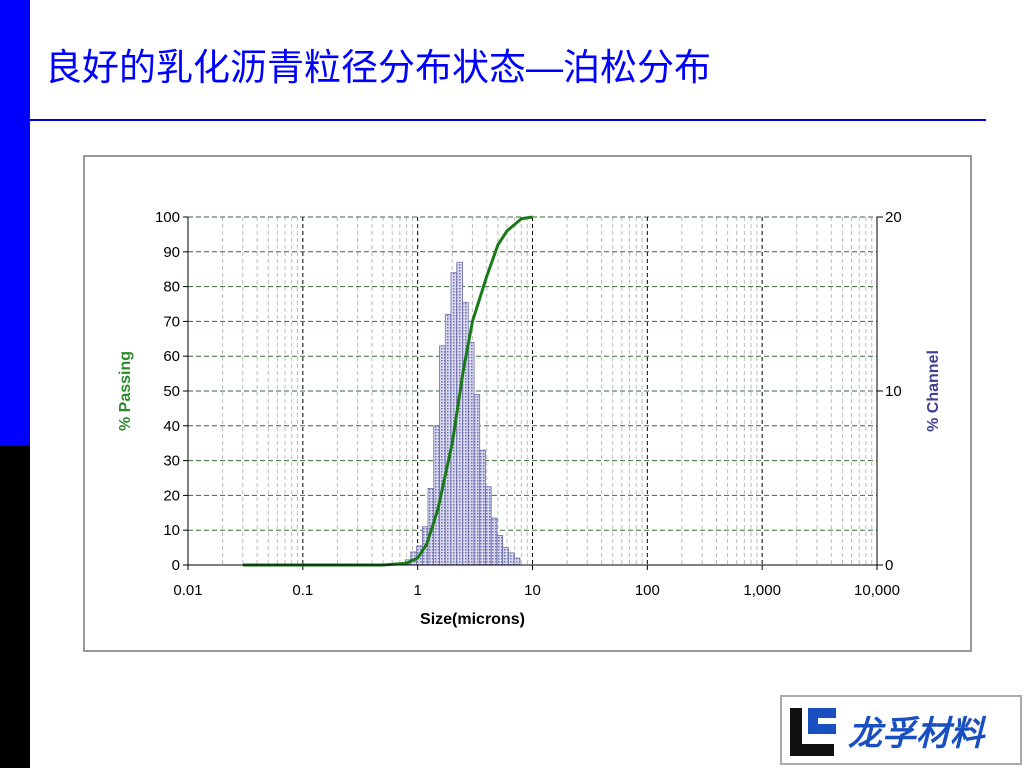 The image size is (1024, 773). Describe the element at coordinates (176, 565) in the screenshot. I see `y-tick-label: 0` at that location.